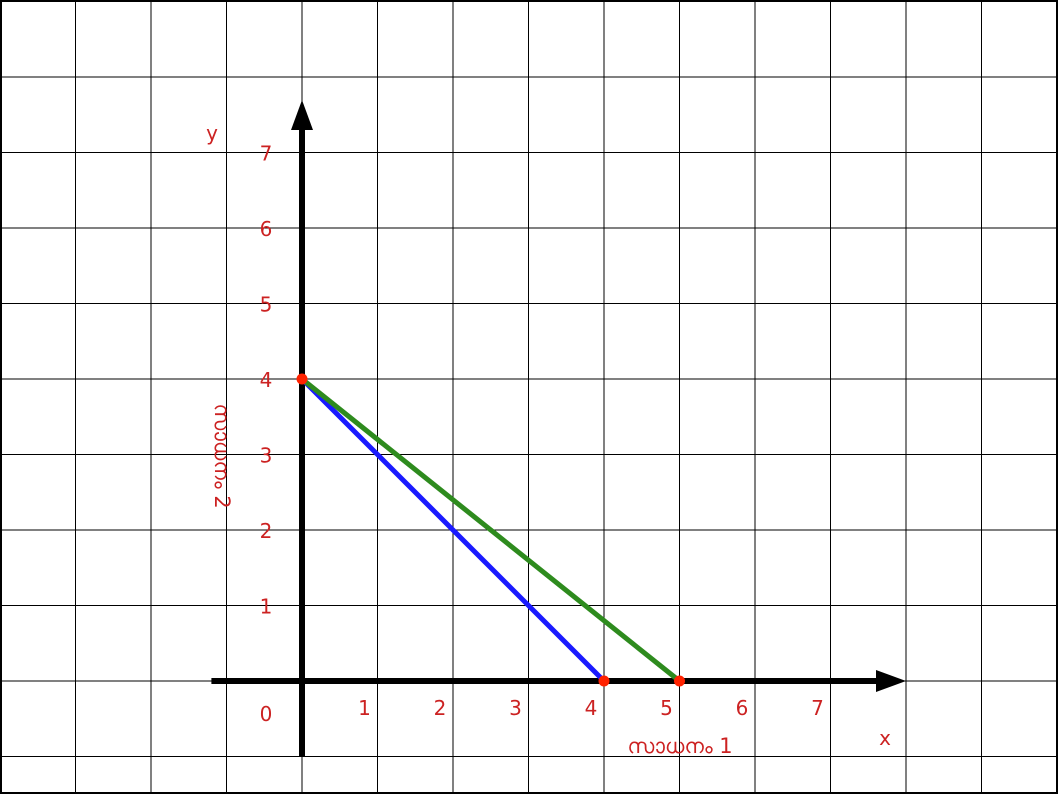 The width and height of the screenshot is (1058, 794). I want to click on series-lines, so click(490, 530).